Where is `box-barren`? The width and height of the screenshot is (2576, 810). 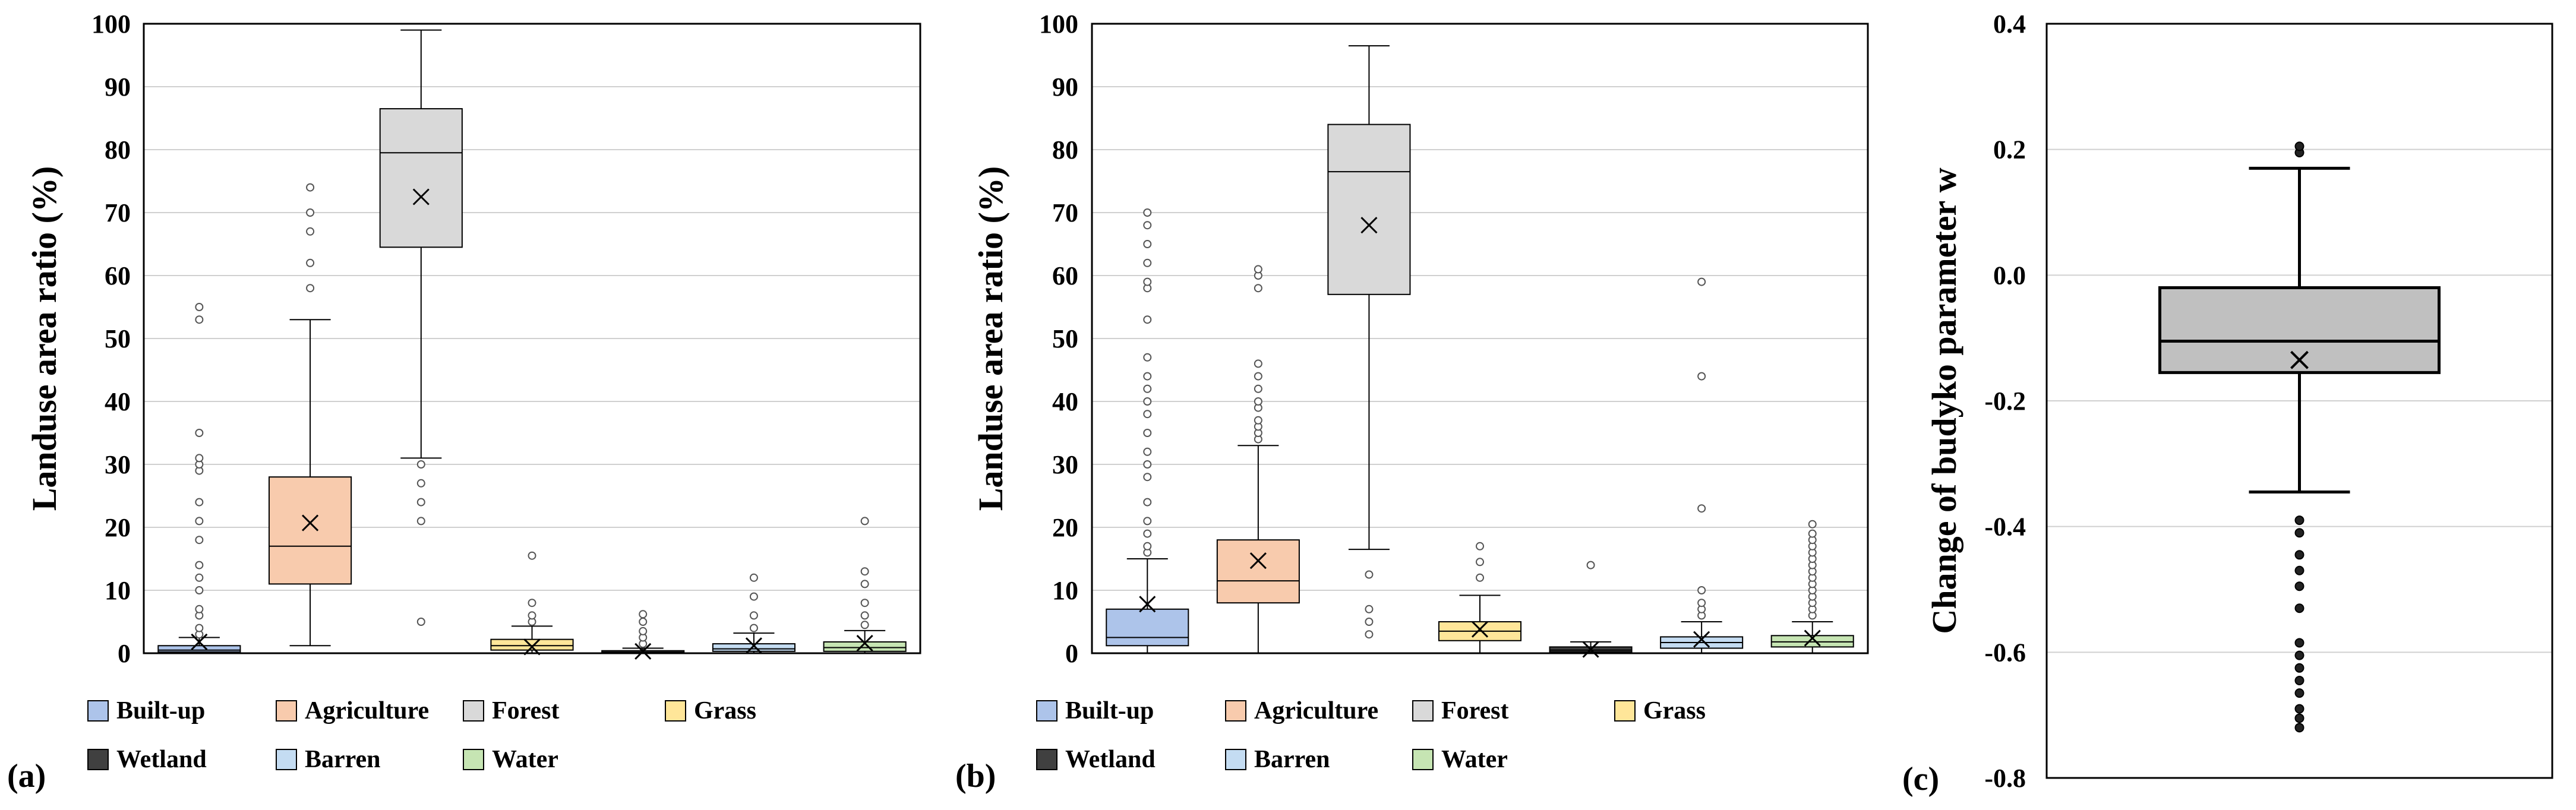 box-barren is located at coordinates (754, 647).